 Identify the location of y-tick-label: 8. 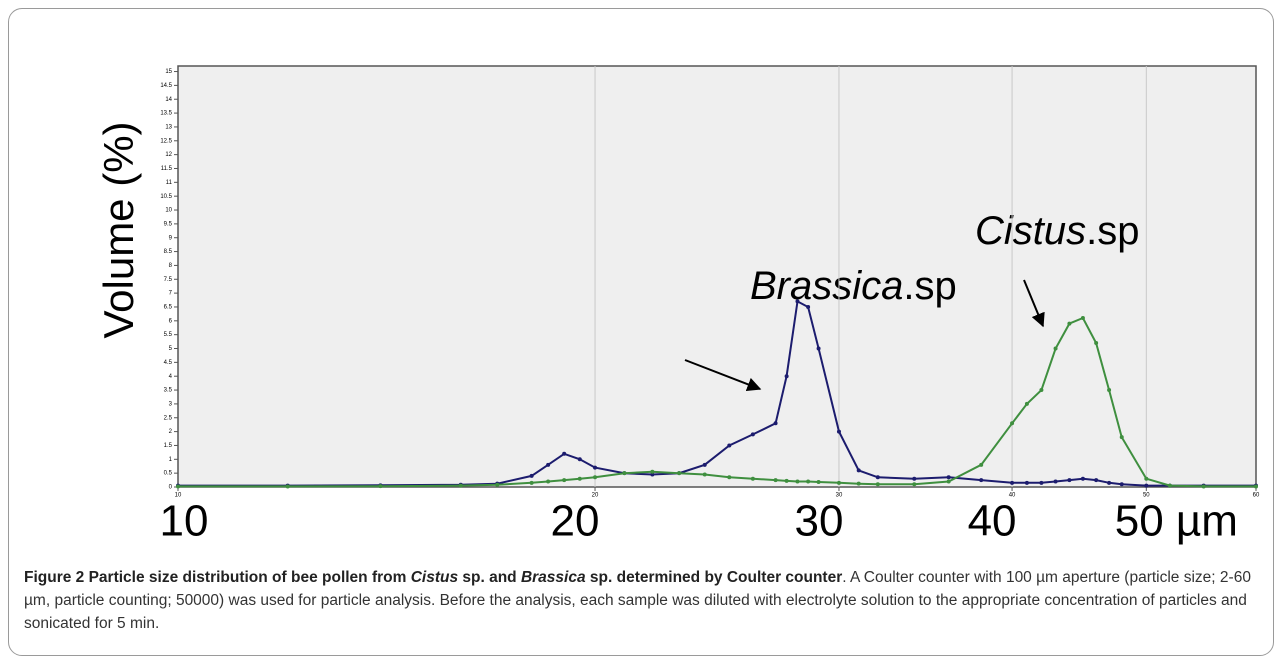
(171, 266).